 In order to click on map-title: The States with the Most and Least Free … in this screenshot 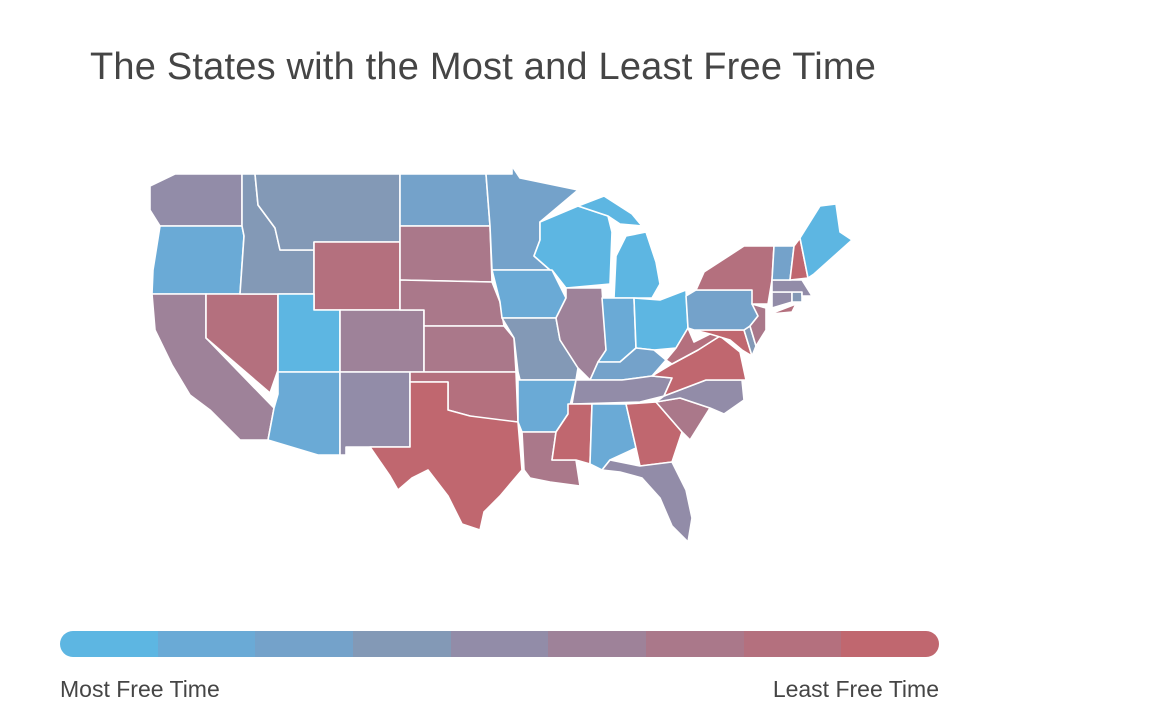, I will do `click(483, 67)`.